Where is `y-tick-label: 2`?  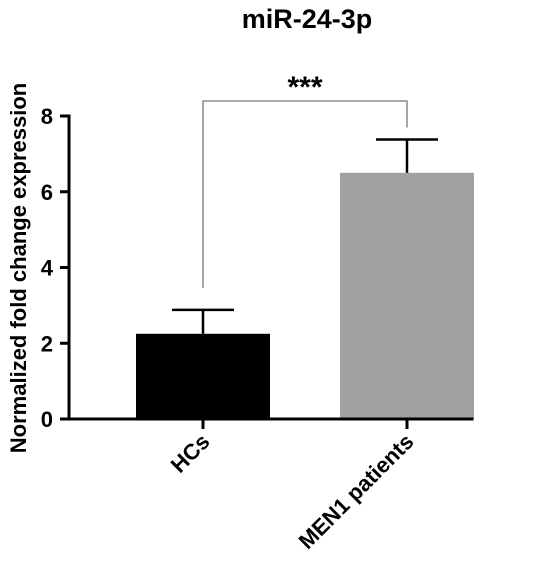
y-tick-label: 2 is located at coordinates (47, 343).